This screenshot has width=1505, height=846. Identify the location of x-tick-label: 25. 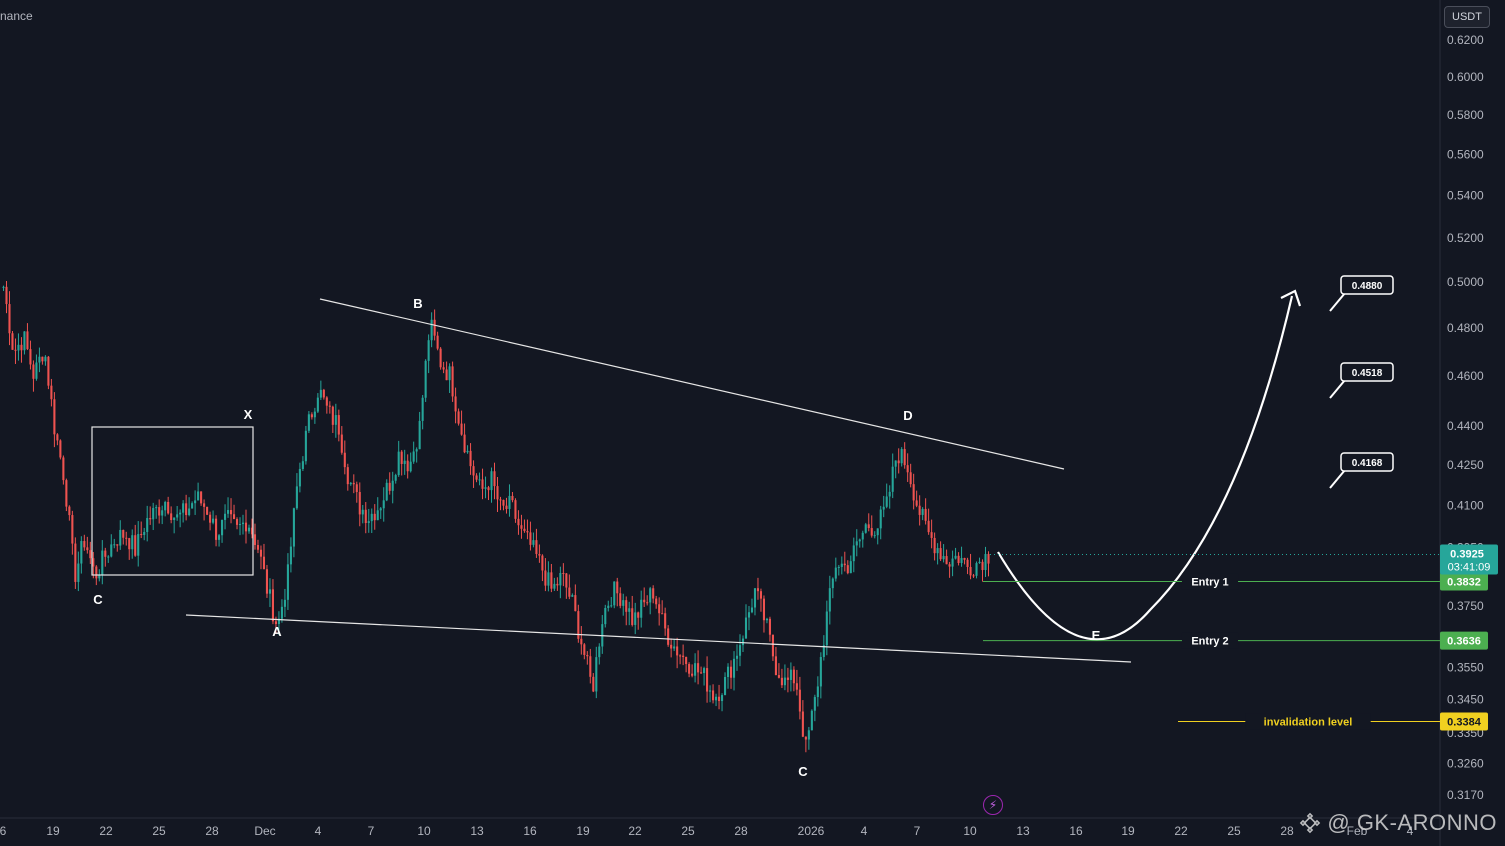
(688, 831).